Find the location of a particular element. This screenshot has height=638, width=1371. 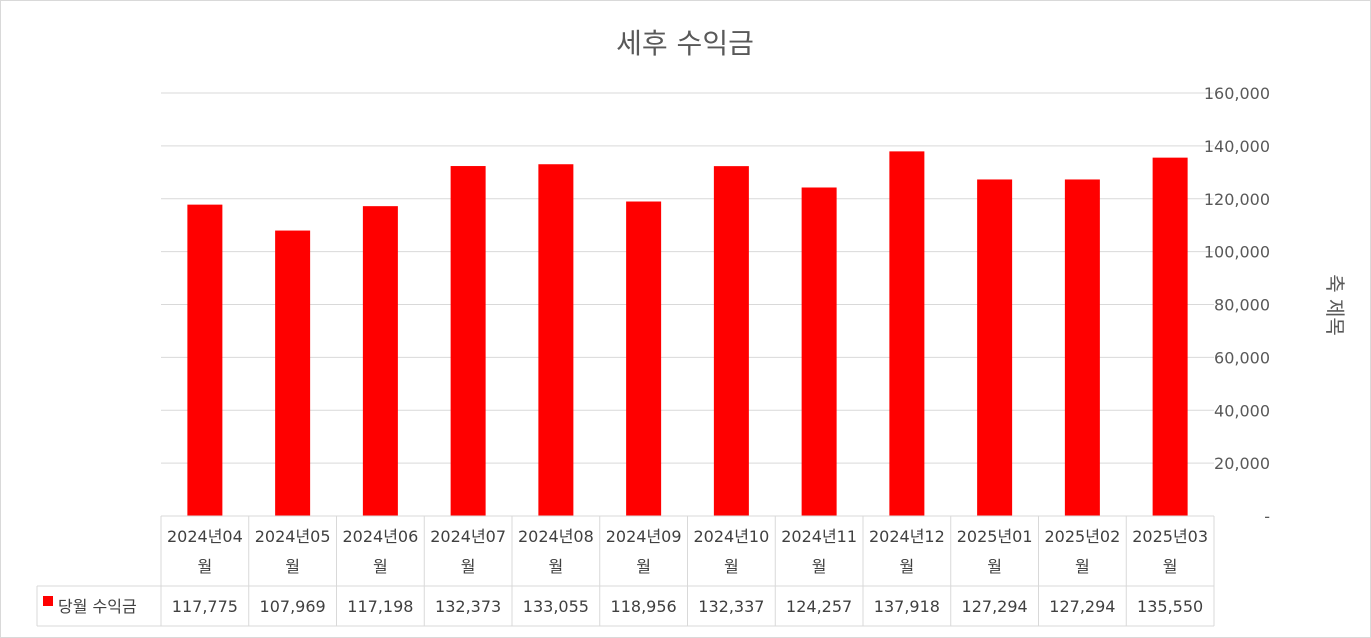

x-tick-label: 2025년01 is located at coordinates (995, 536).